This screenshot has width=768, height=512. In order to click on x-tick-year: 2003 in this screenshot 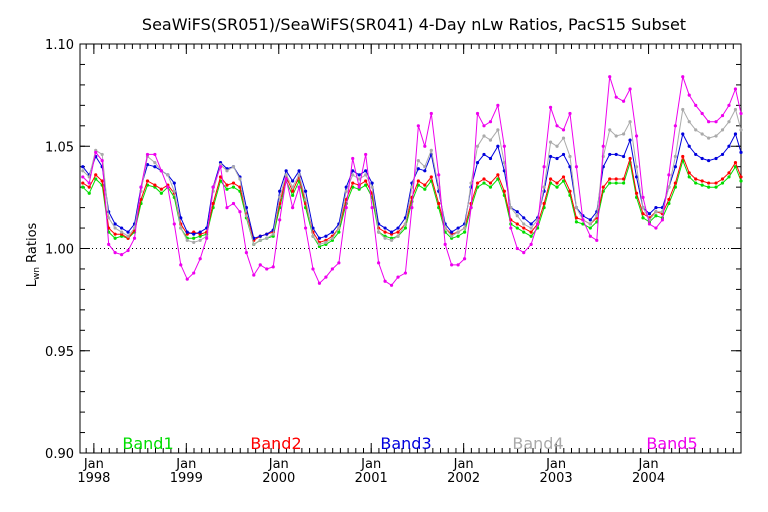, I will do `click(556, 478)`.